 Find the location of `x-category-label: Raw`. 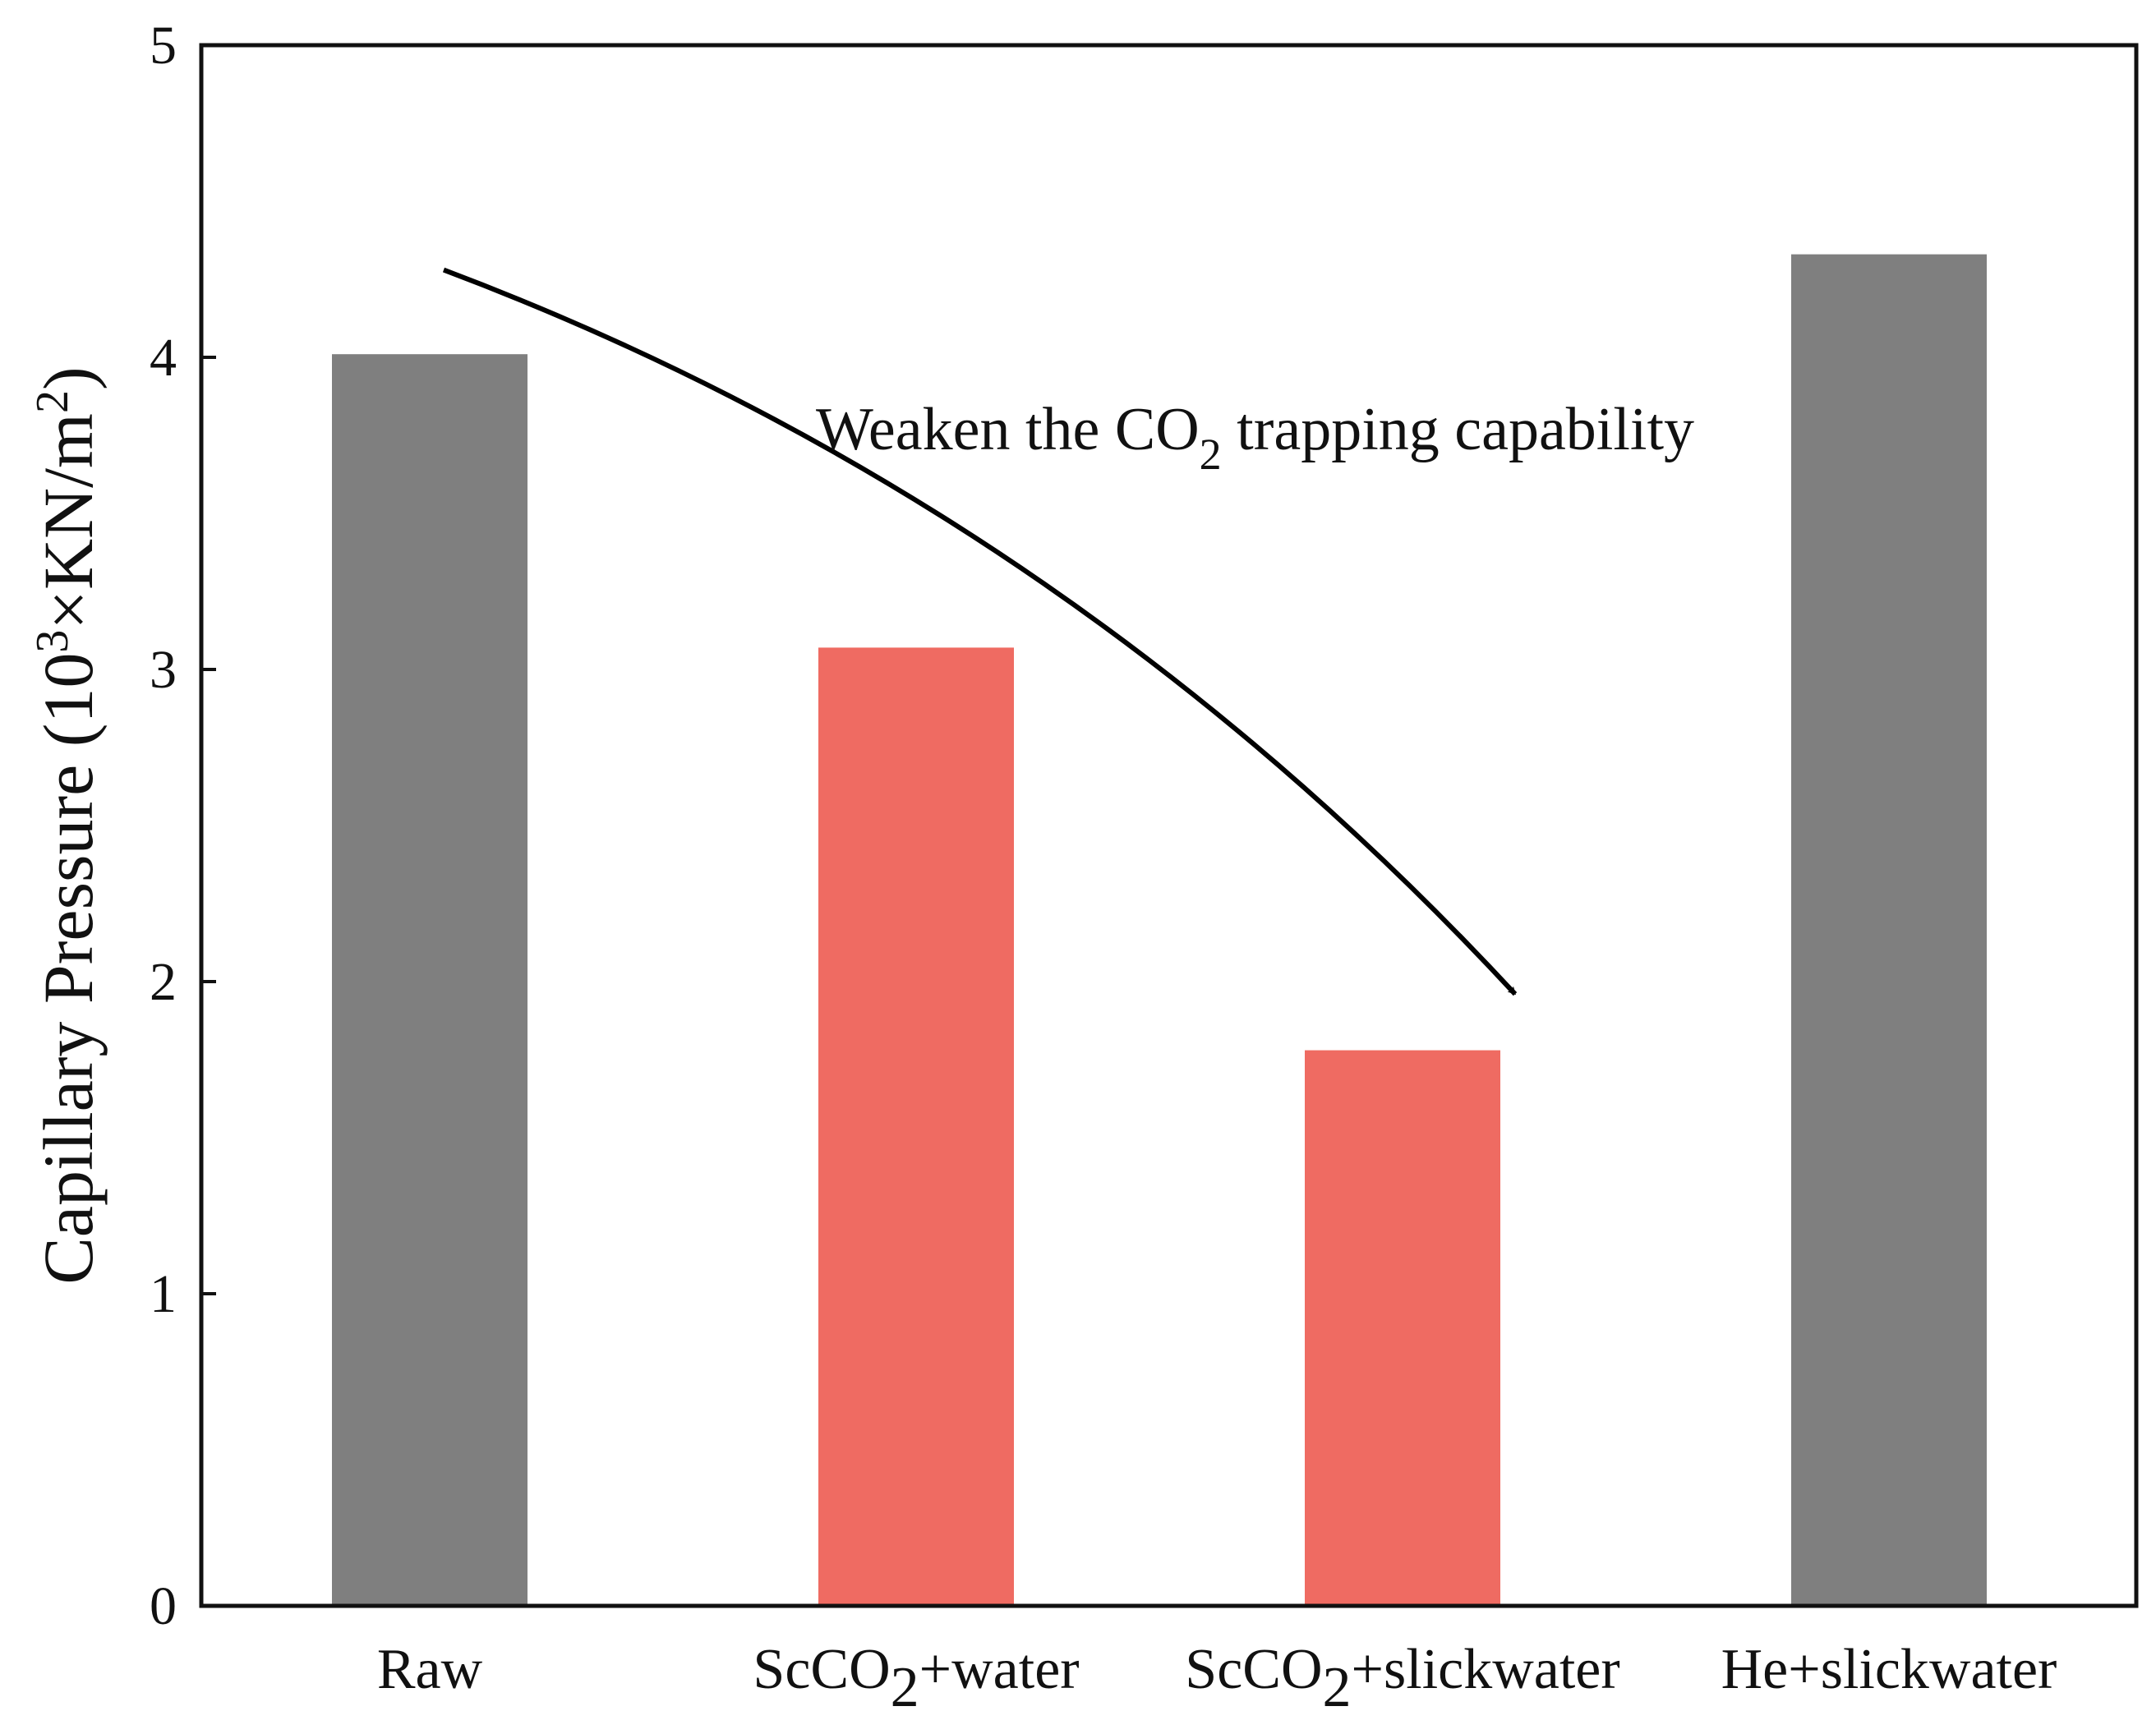

x-category-label: Raw is located at coordinates (430, 1669).